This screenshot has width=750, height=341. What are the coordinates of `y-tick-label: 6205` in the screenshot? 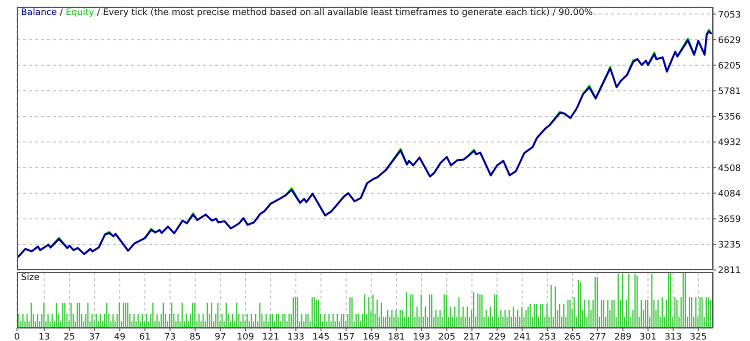 It's located at (729, 66).